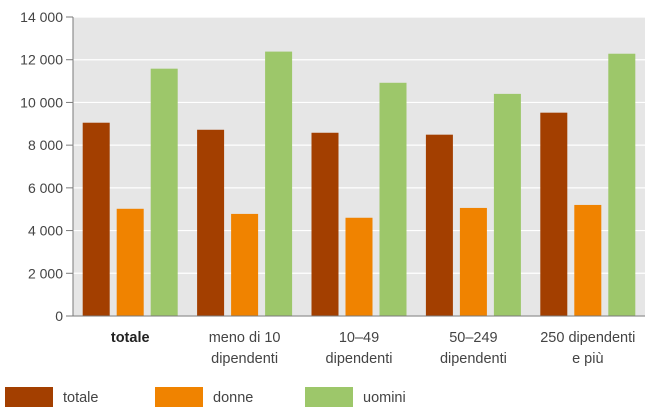  I want to click on x-tick-label: meno di 10, so click(245, 338).